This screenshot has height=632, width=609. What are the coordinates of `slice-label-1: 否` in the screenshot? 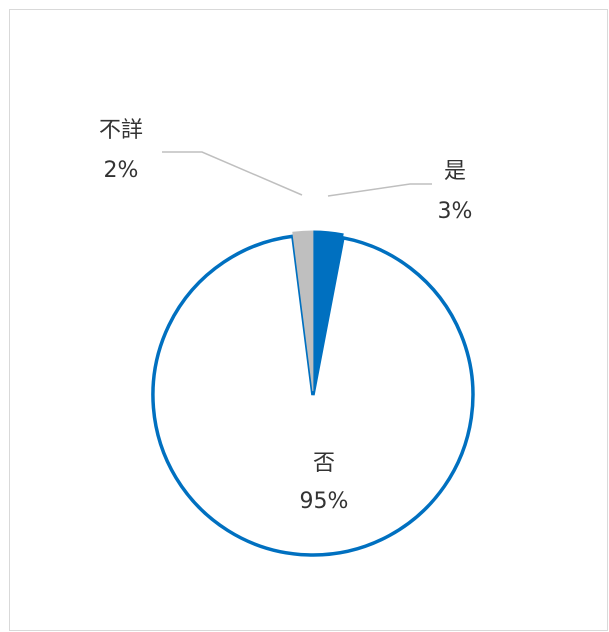 It's located at (324, 463).